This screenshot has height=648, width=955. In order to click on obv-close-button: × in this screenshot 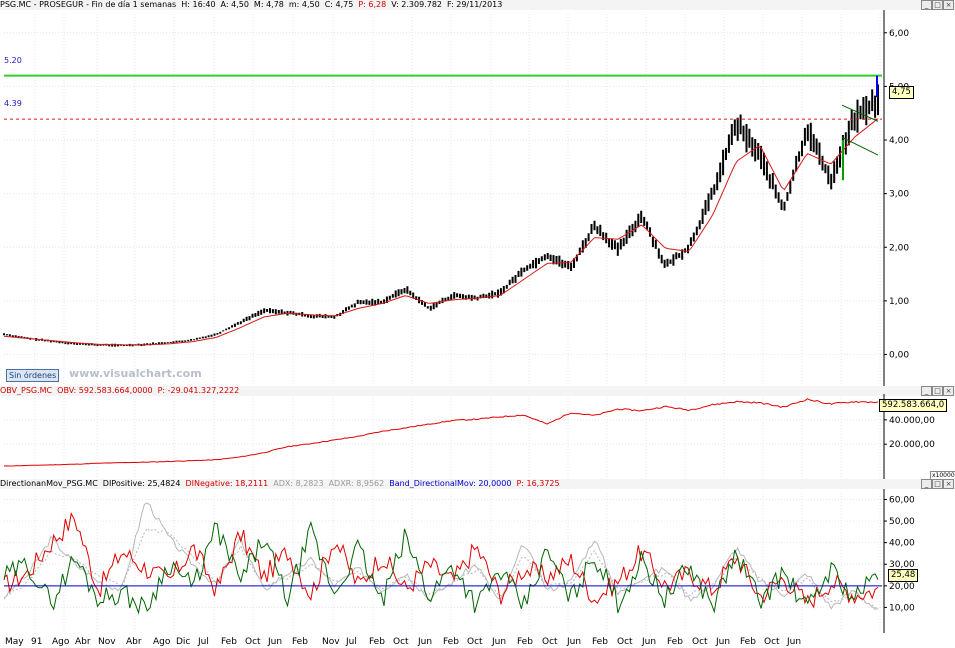, I will do `click(948, 391)`.